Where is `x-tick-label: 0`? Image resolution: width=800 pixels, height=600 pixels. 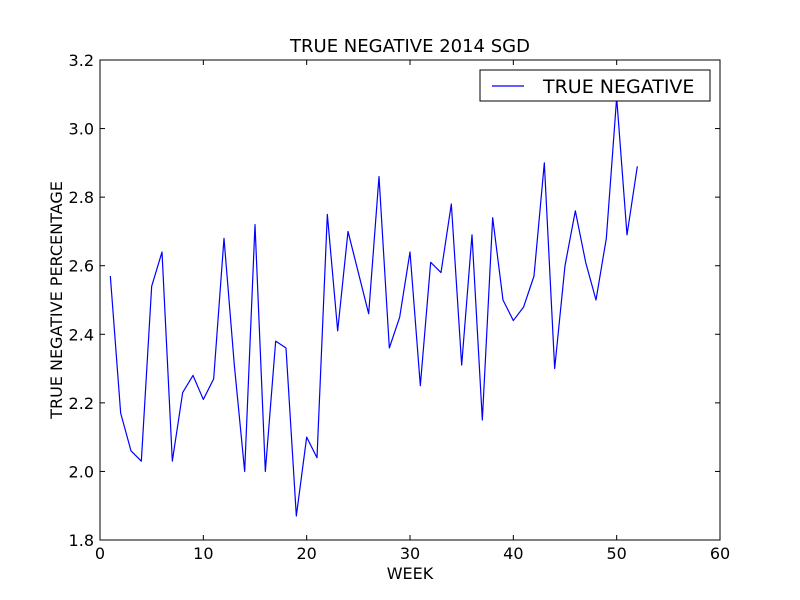
x-tick-label: 0 is located at coordinates (100, 553).